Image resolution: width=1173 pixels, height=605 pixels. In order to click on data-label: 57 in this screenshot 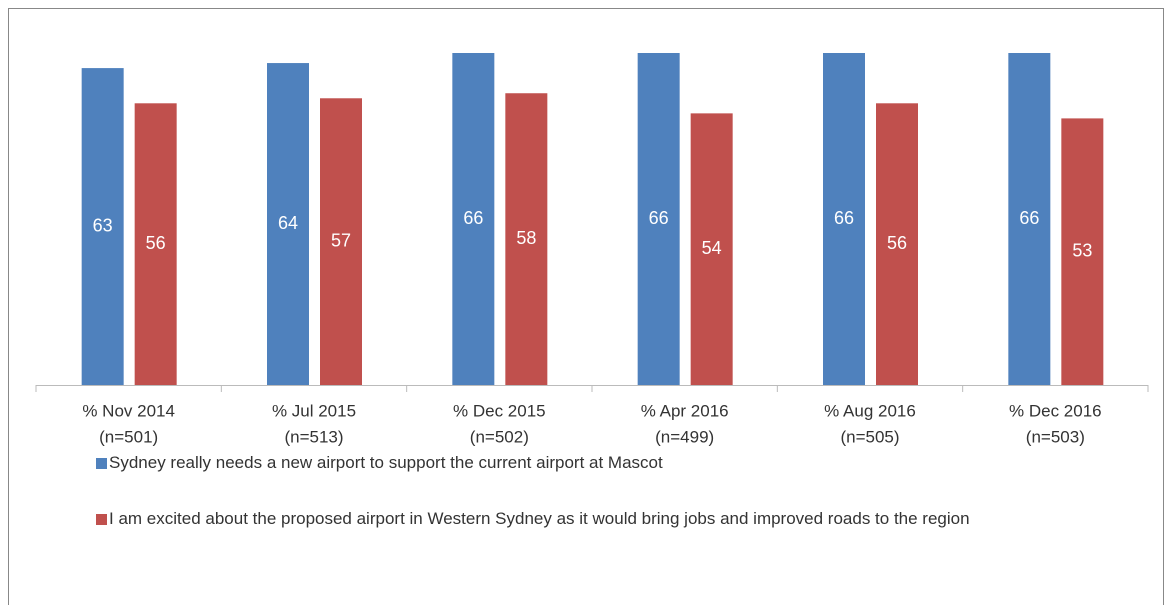, I will do `click(341, 240)`.